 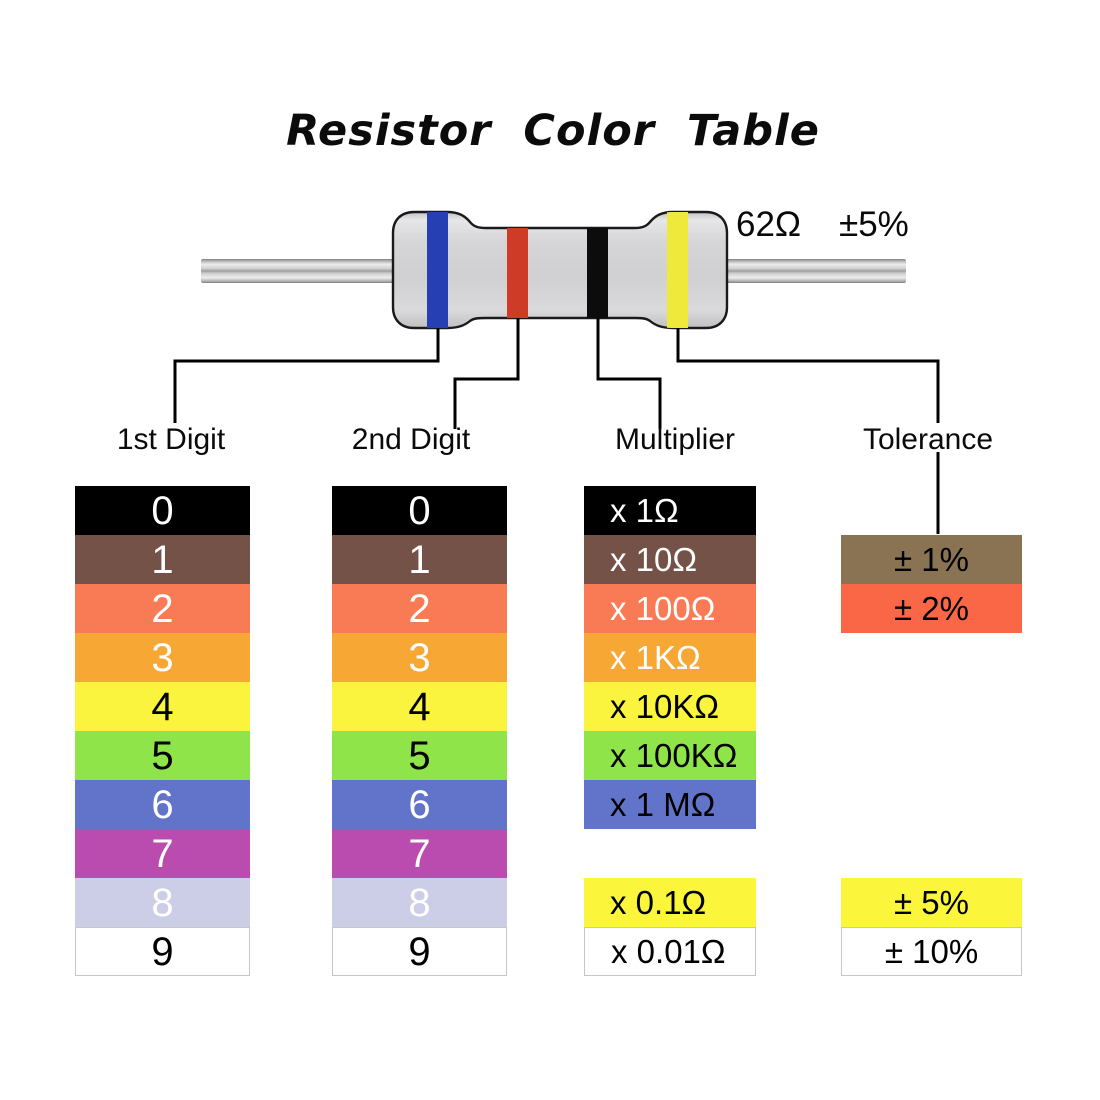 I want to click on digit2-cell-4: 4, so click(x=419, y=706).